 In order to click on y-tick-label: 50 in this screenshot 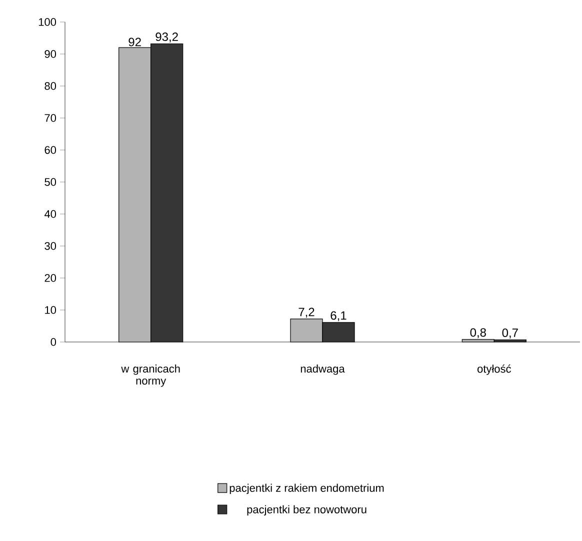, I will do `click(50, 182)`.